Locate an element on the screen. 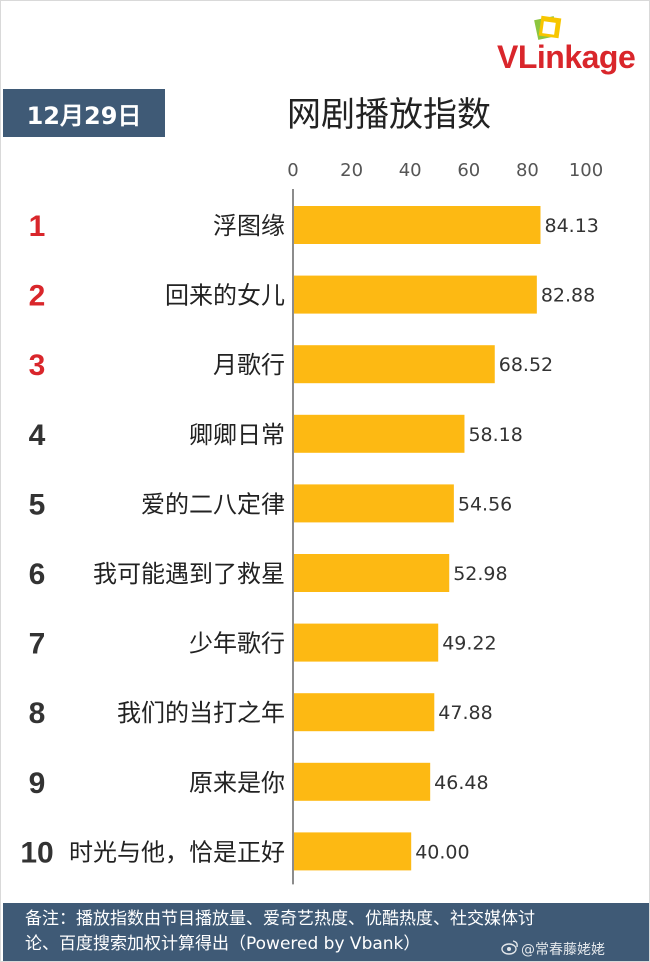 The width and height of the screenshot is (650, 962). watermark: @常春藤姥姥 is located at coordinates (563, 950).